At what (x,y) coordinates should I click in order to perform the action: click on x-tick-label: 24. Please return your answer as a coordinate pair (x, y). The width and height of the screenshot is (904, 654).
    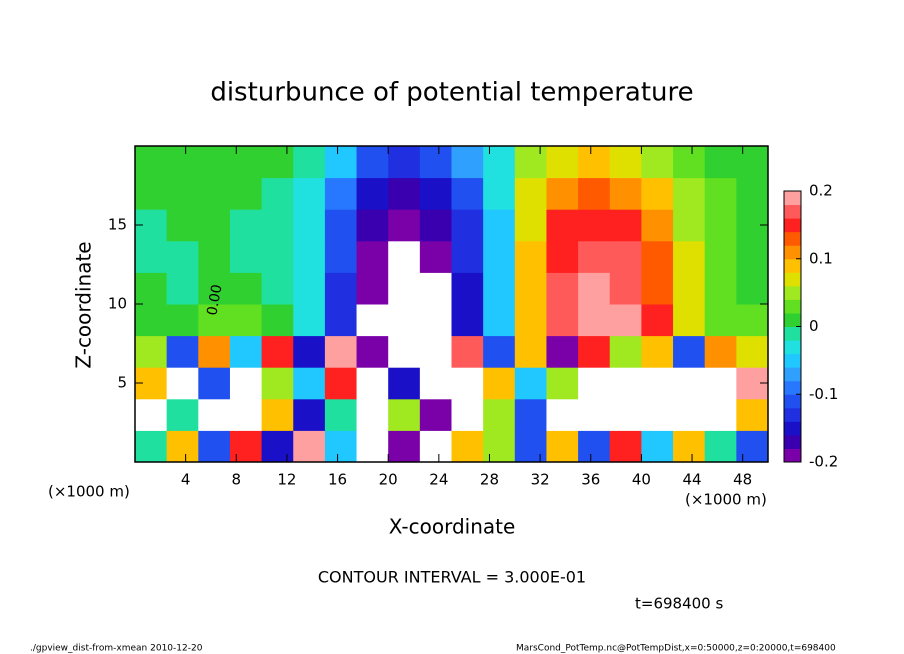
    Looking at the image, I should click on (438, 480).